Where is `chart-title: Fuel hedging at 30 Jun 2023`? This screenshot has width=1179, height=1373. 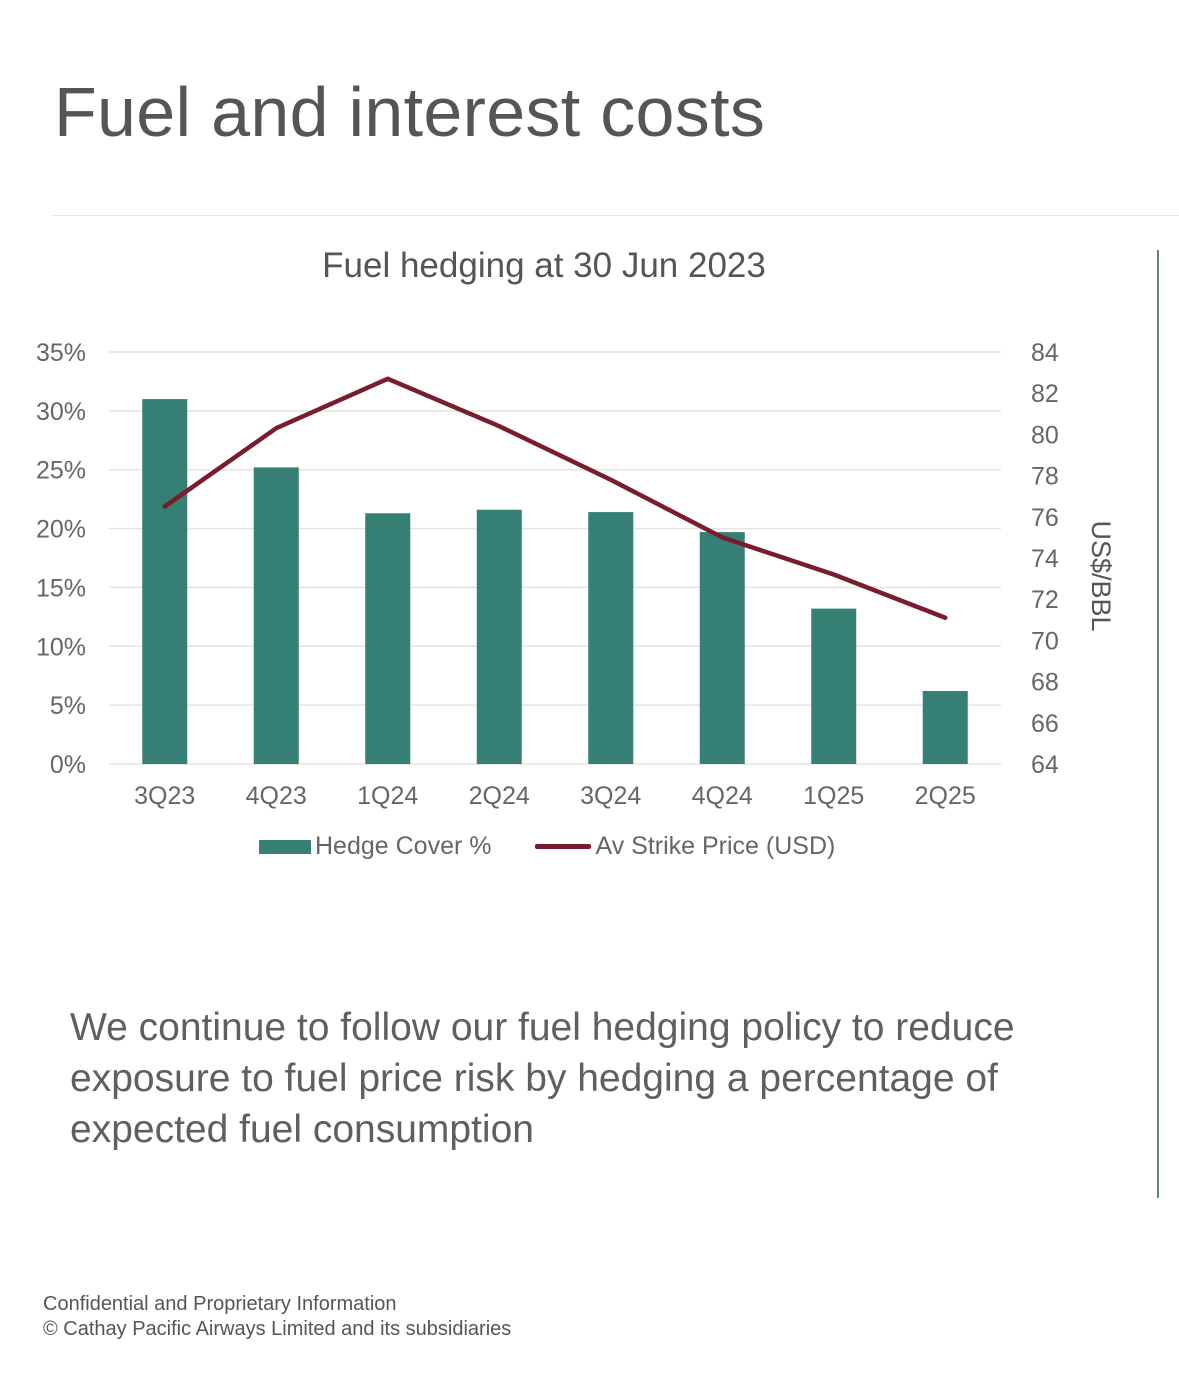 chart-title: Fuel hedging at 30 Jun 2023 is located at coordinates (544, 265).